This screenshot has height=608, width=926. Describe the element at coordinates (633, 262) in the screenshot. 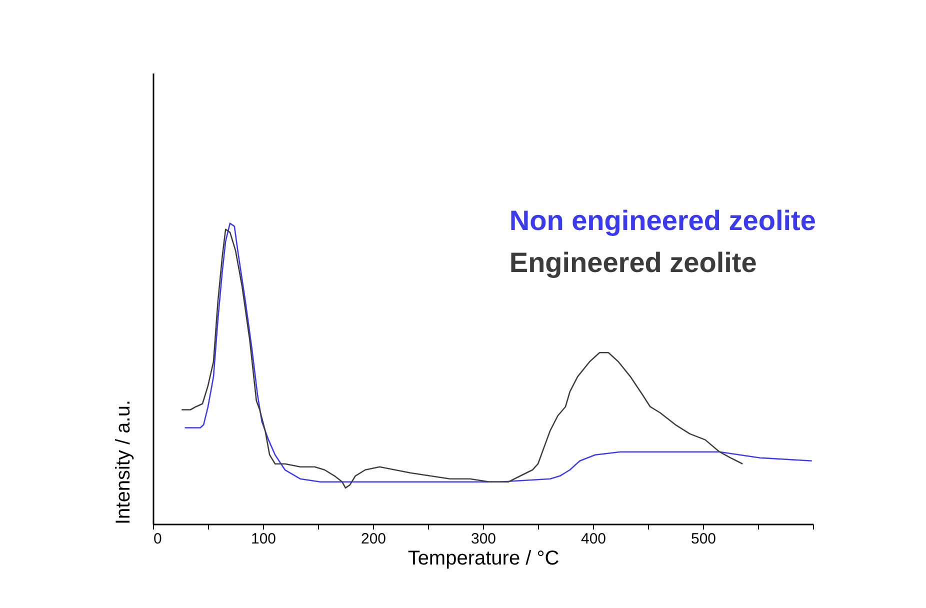

I see `text: Engineered zeolite` at that location.